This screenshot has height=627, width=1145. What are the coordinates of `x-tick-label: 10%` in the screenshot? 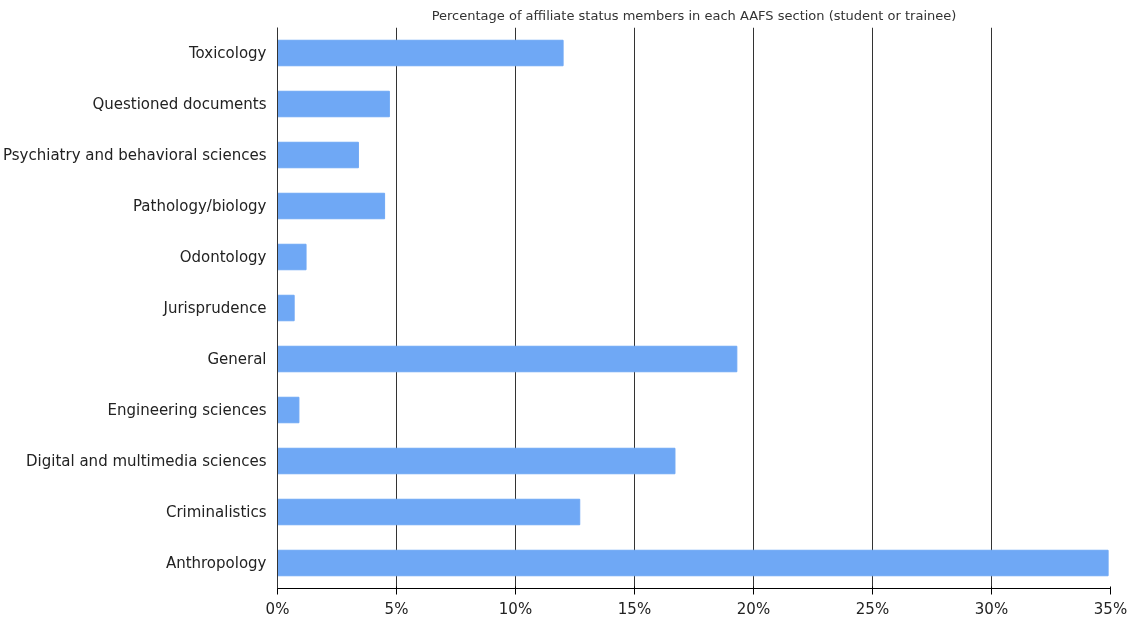 It's located at (515, 608).